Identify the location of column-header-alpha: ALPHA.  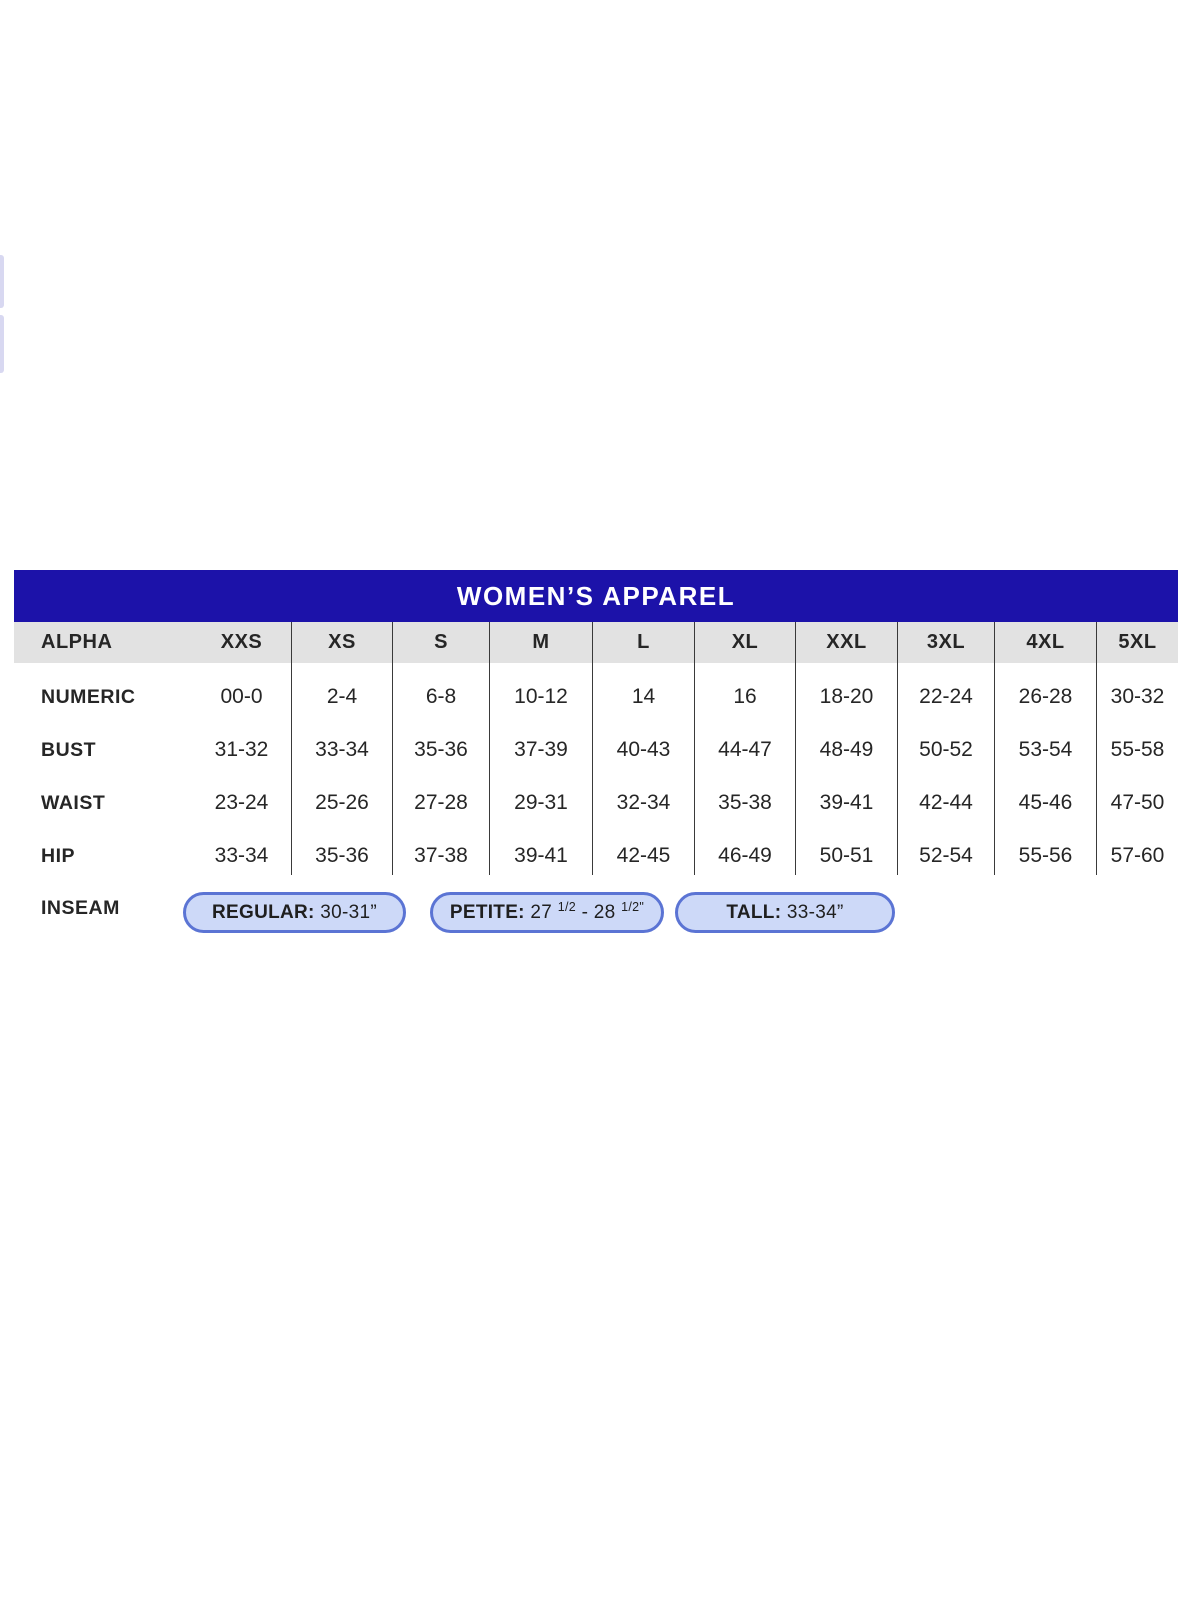
(103, 642).